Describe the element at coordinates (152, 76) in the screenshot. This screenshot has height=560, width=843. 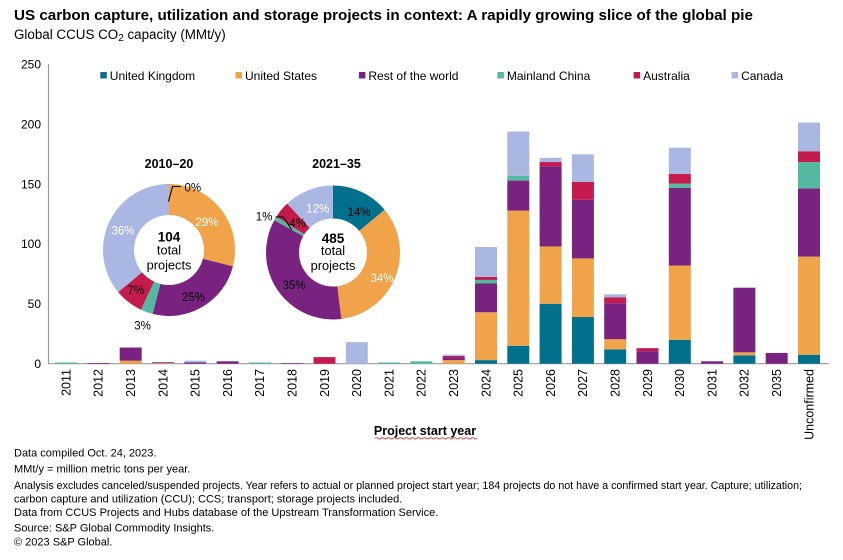
I see `svg-text: United Kingdom` at that location.